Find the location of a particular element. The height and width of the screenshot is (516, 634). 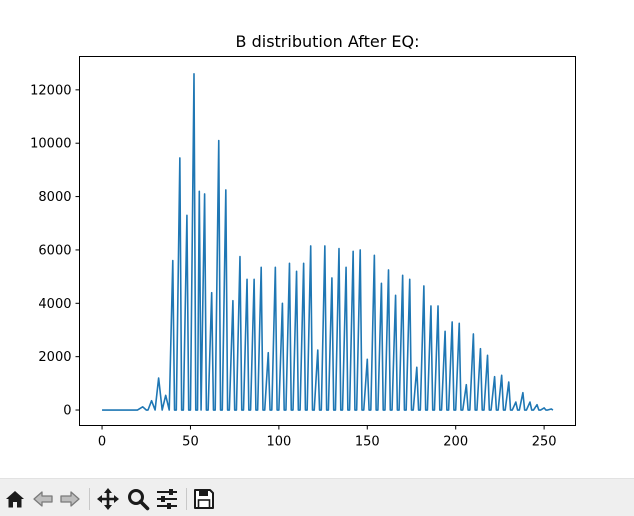

x-tick-label: 200 is located at coordinates (455, 442).